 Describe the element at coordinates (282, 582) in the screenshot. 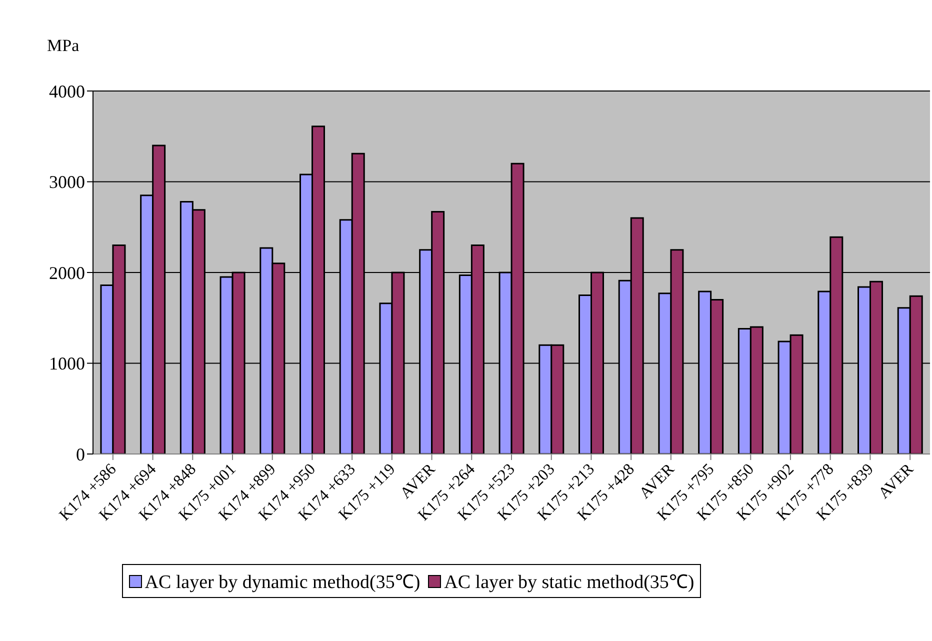

I see `legend-label: AC layer by dynamic method(35℃)` at that location.